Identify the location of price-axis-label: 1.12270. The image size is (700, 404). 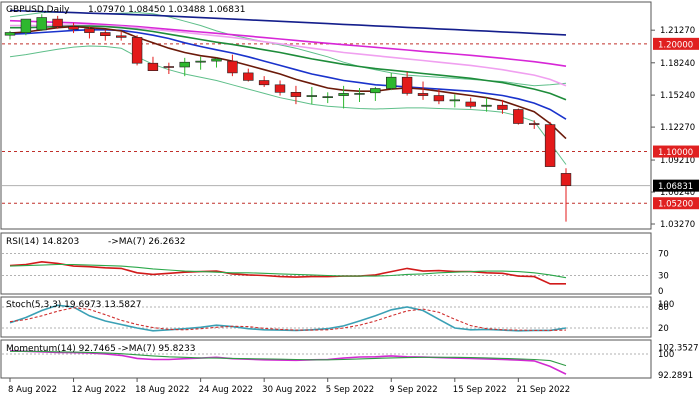
(677, 128).